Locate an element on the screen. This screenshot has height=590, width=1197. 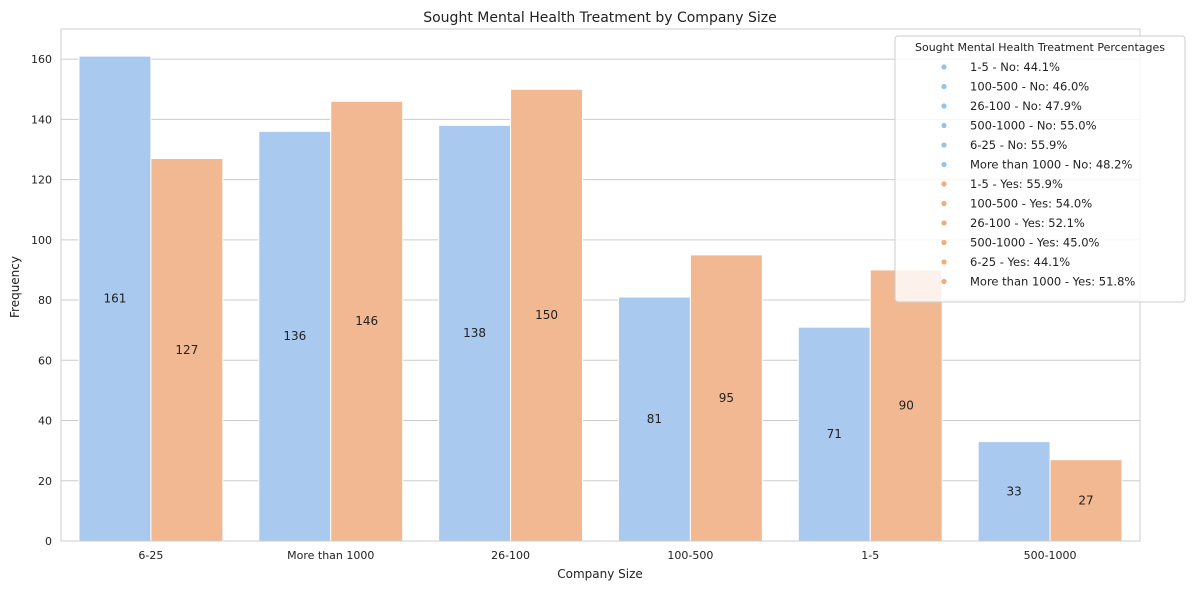
bar-value-label: 136 is located at coordinates (294, 336).